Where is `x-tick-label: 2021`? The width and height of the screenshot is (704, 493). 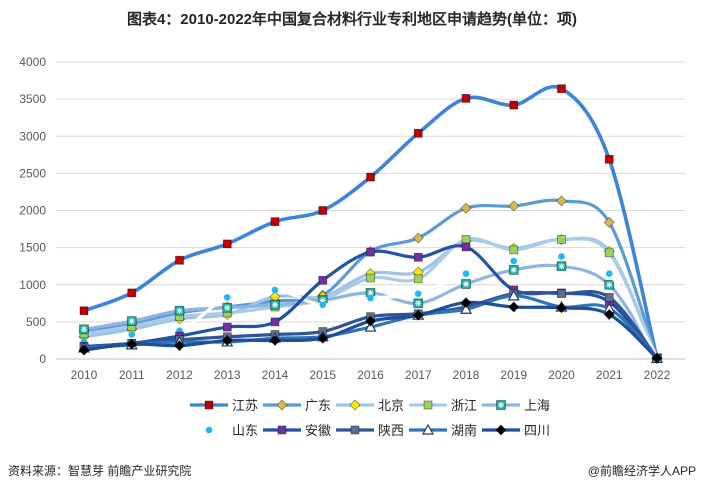 x-tick-label: 2021 is located at coordinates (609, 375).